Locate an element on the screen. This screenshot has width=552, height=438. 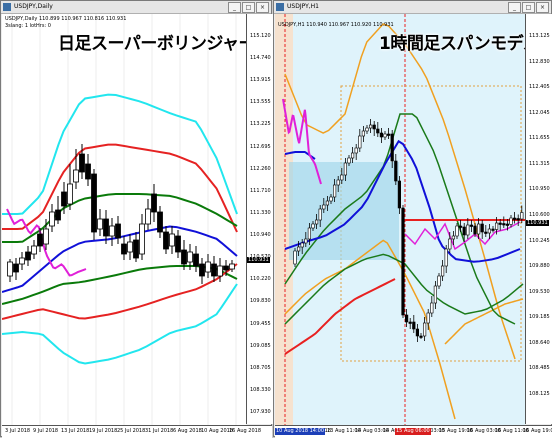
h1-time-label: 16 Aug 03:00 is located at coordinates (484, 431).